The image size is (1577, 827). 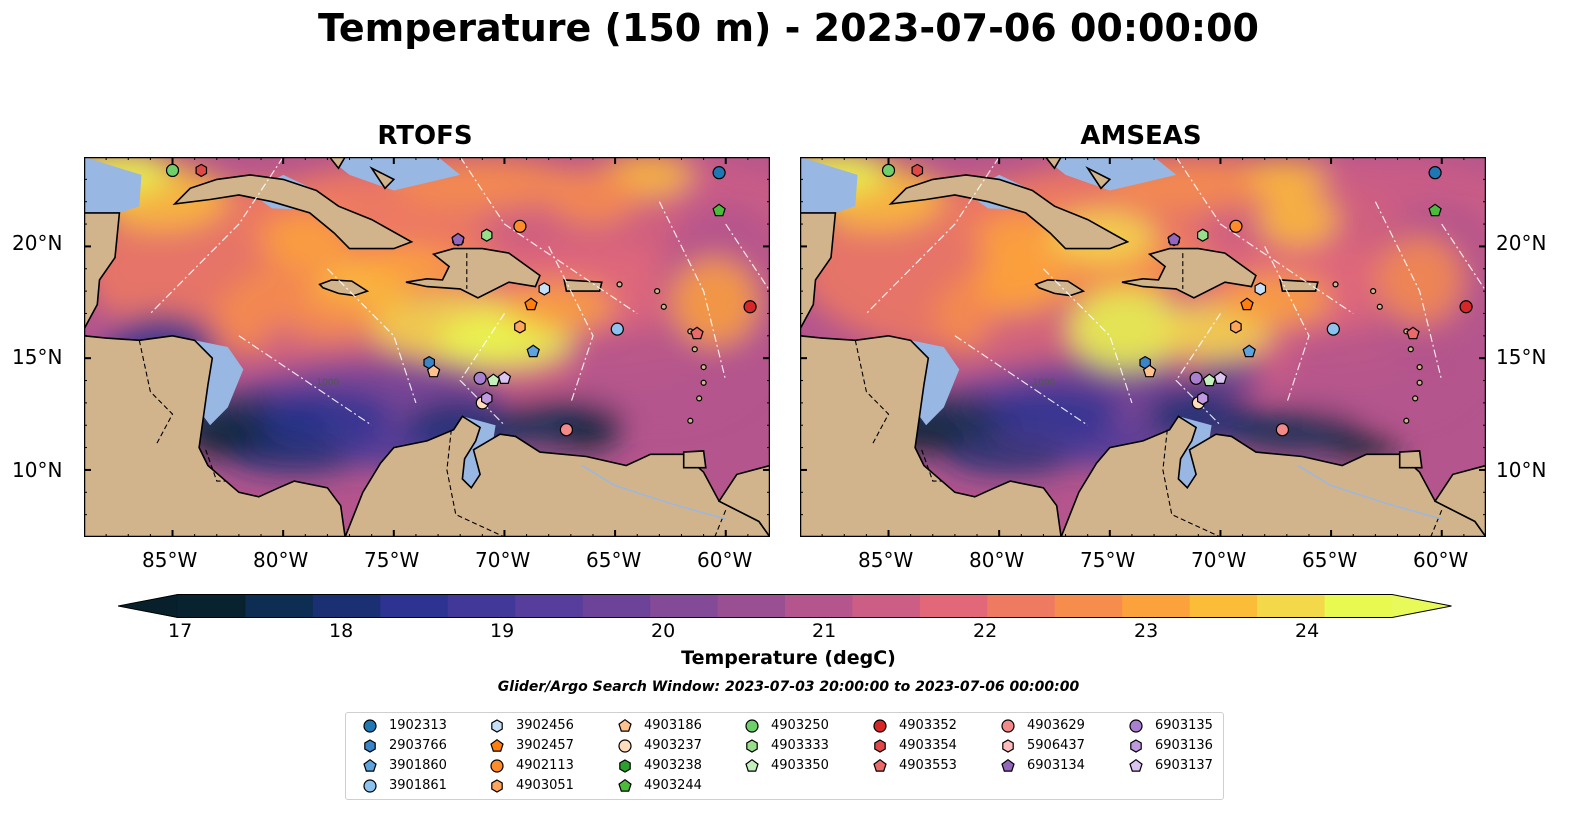 I want to click on lon-tick-80w-left: 80°W, so click(x=281, y=560).